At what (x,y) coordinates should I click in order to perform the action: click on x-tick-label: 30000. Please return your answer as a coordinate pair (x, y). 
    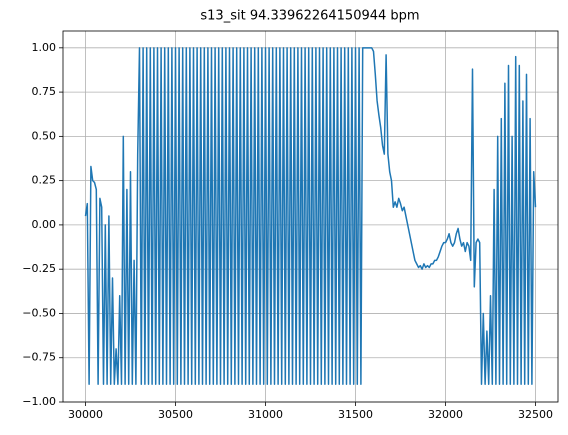
    Looking at the image, I should click on (85, 414).